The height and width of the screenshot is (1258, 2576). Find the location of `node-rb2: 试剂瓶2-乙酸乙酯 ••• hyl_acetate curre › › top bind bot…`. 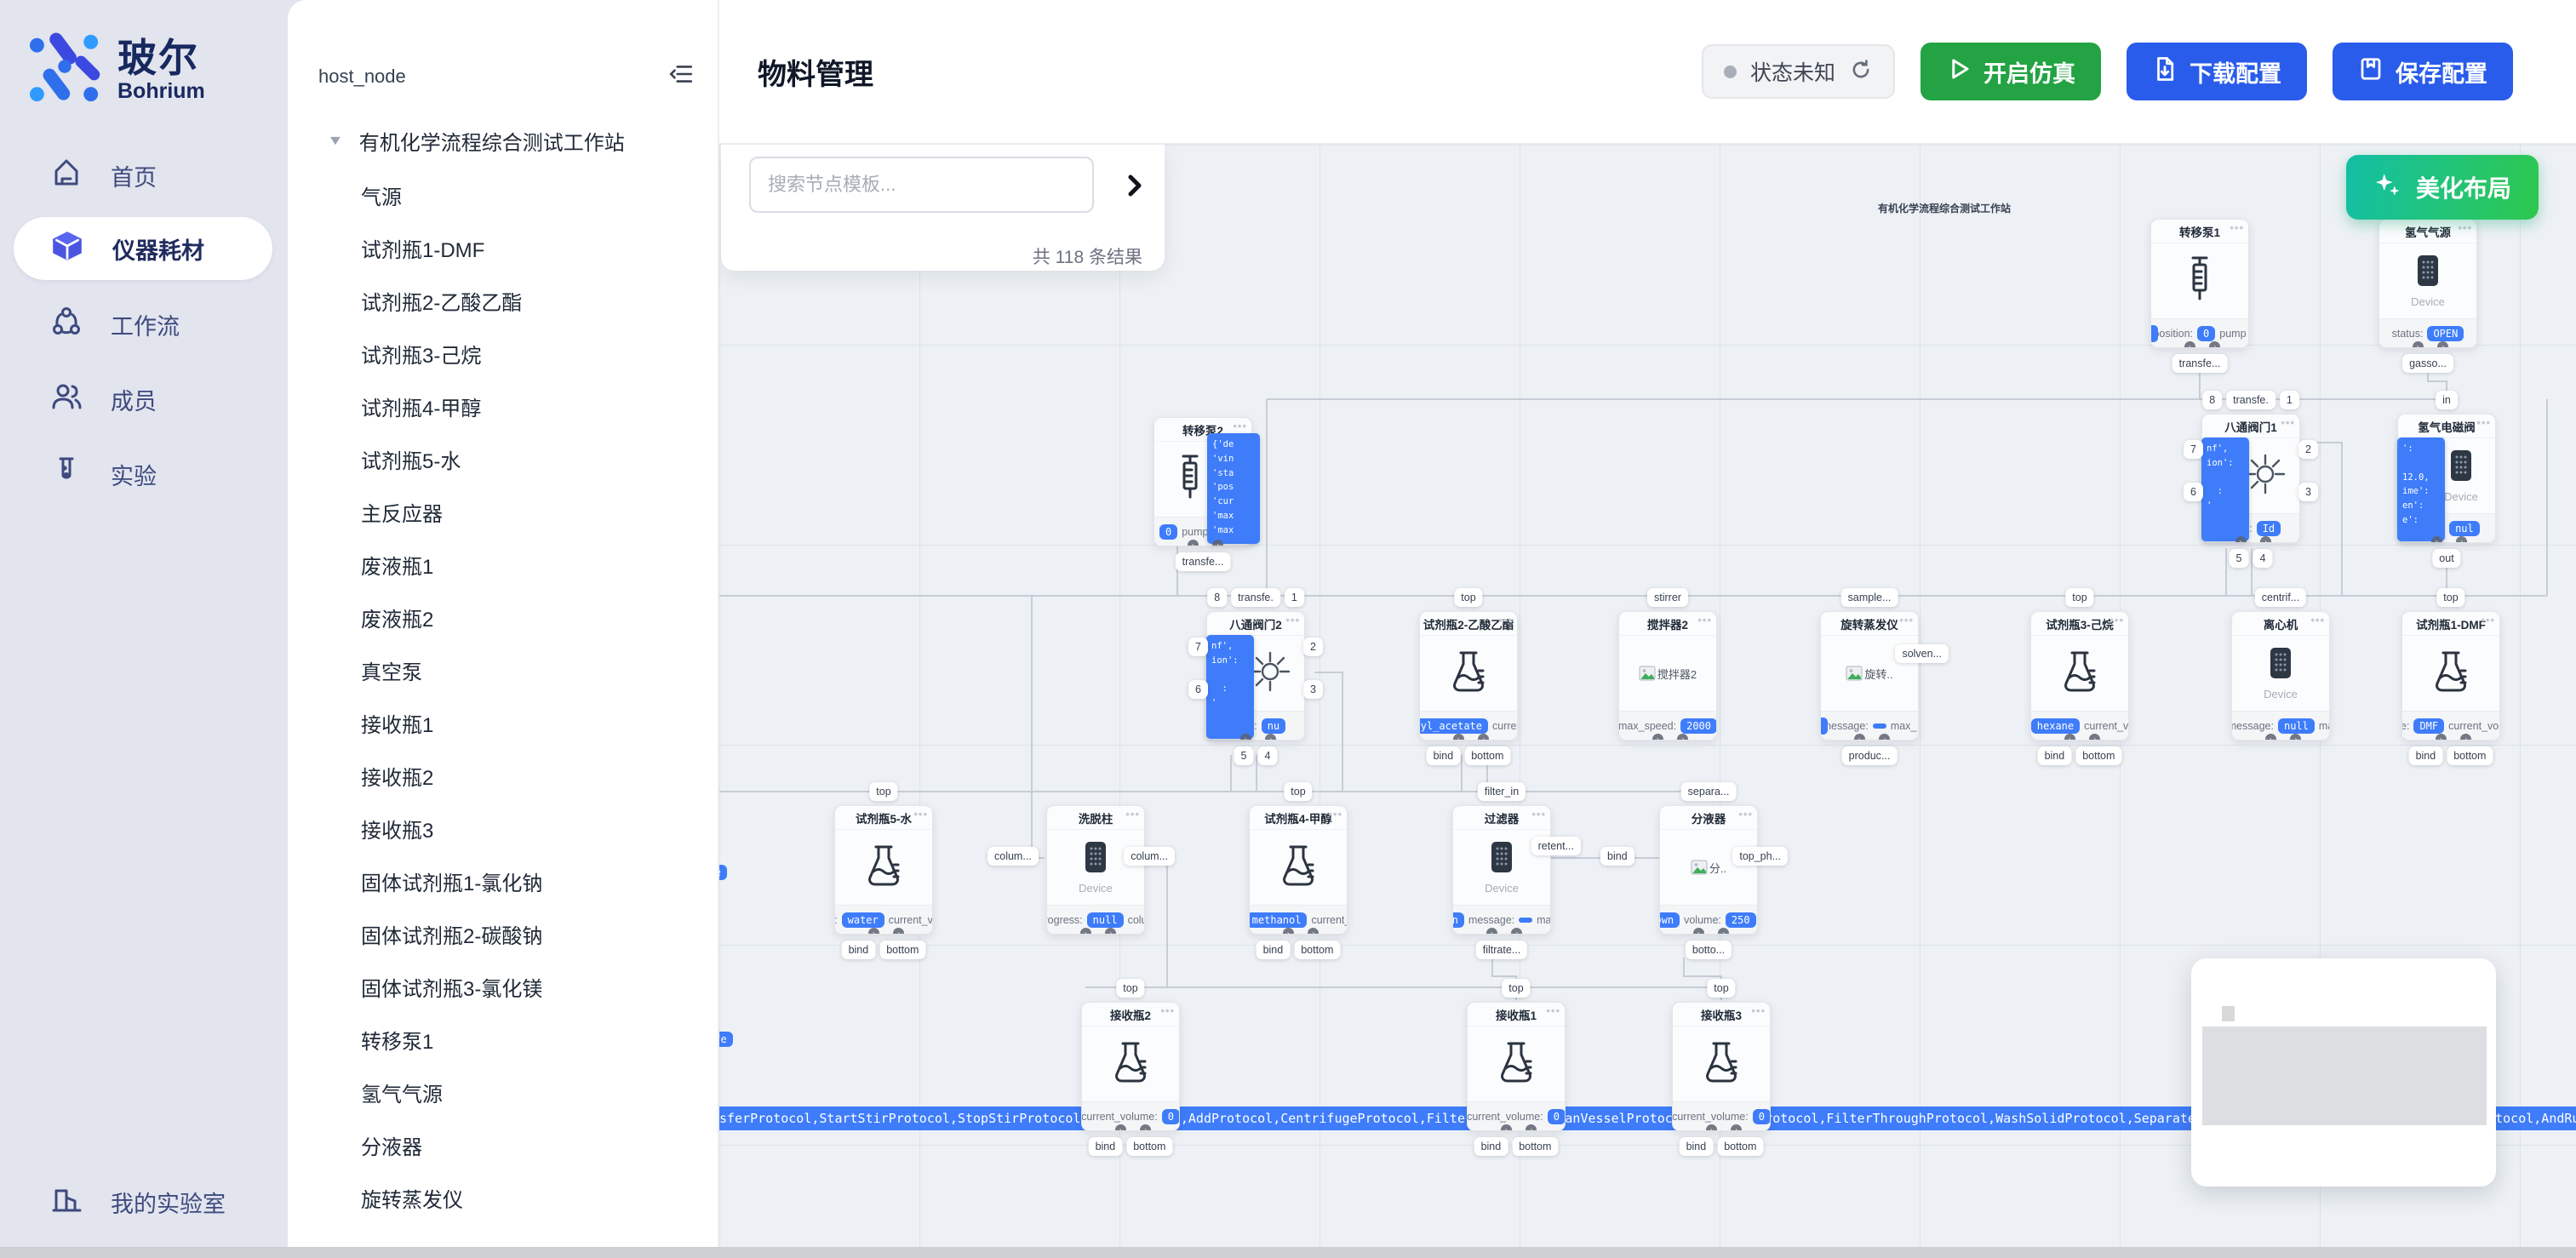

node-rb2: 试剂瓶2-乙酸乙酯 ••• hyl_acetate curre › › top bind bot… is located at coordinates (1469, 676).